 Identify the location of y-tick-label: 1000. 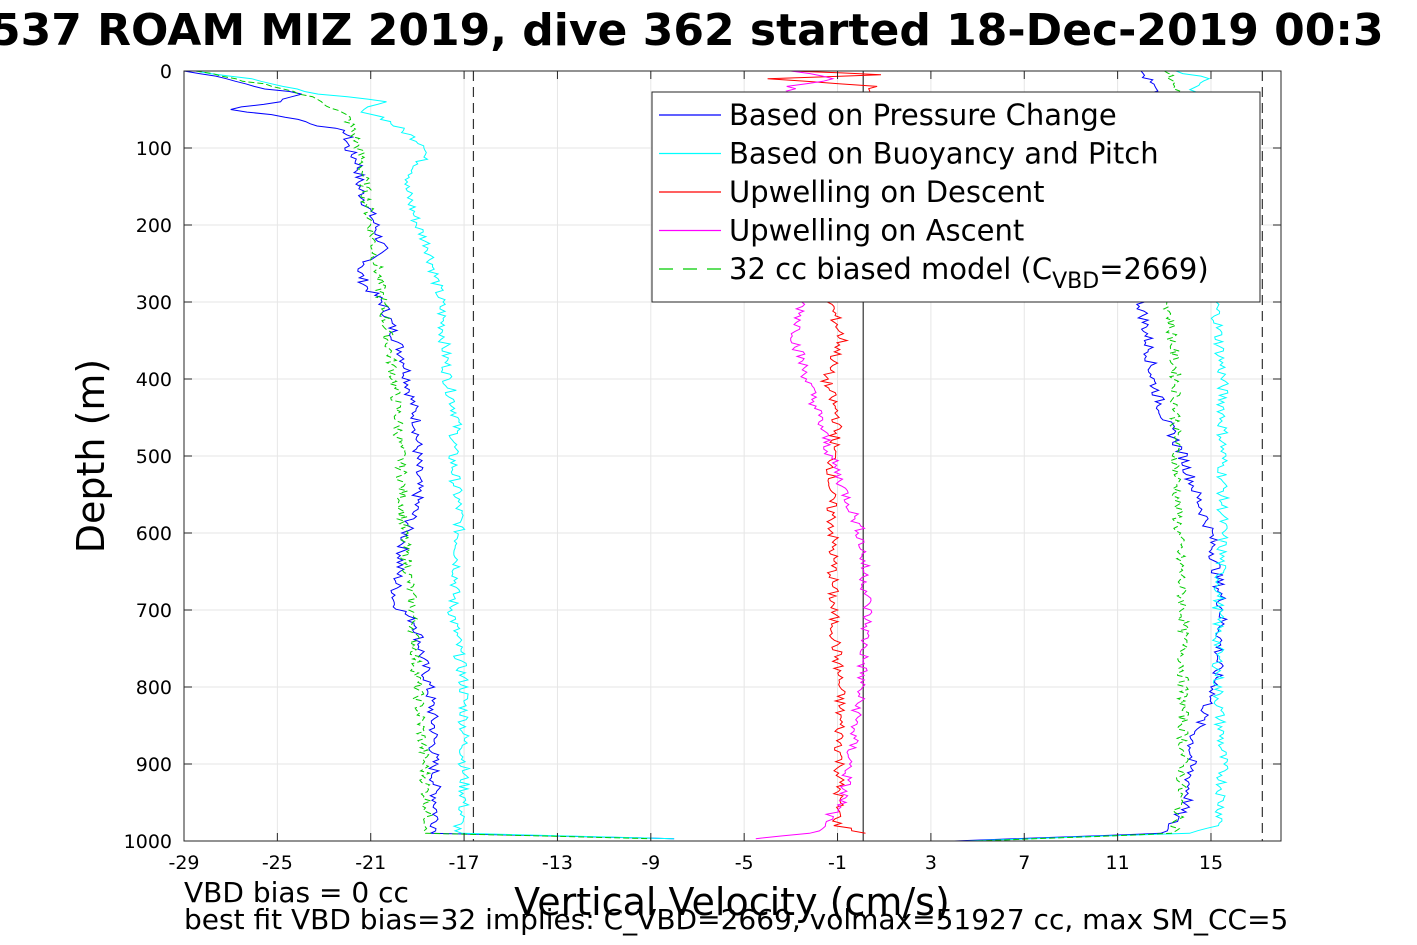
(148, 842).